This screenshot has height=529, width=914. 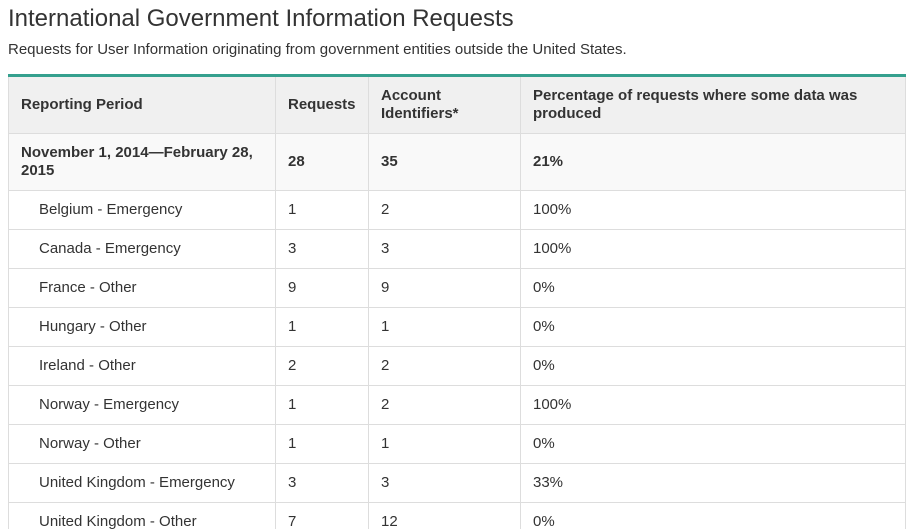 What do you see at coordinates (142, 288) in the screenshot?
I see `row-country-label: France - Other` at bounding box center [142, 288].